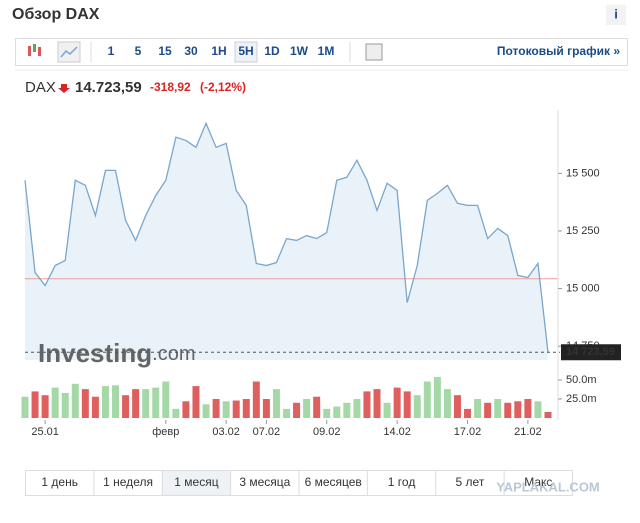  What do you see at coordinates (581, 399) in the screenshot?
I see `y2-tick-label: 25.0m` at bounding box center [581, 399].